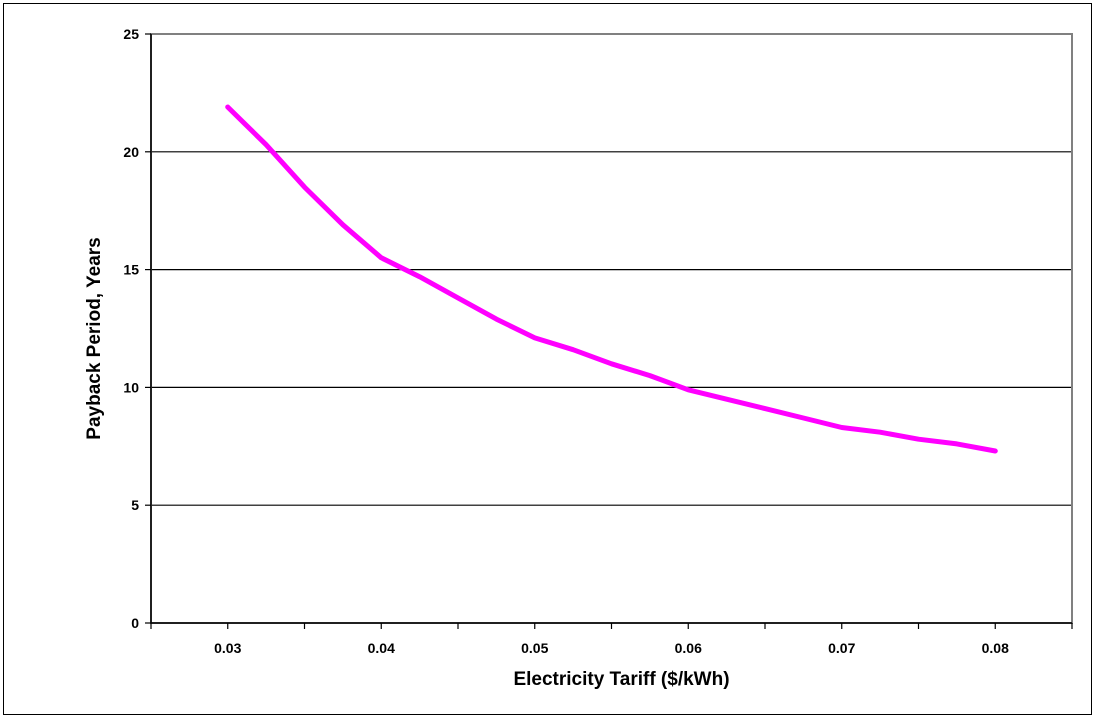 Image resolution: width=1099 pixels, height=716 pixels. What do you see at coordinates (131, 328) in the screenshot?
I see `y-tick-labels: 0 5 10 15 20 25` at bounding box center [131, 328].